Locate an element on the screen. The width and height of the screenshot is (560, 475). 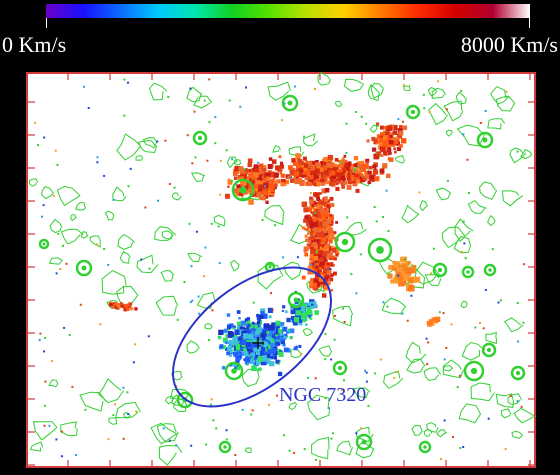
source-ring is located at coordinates (234, 371).